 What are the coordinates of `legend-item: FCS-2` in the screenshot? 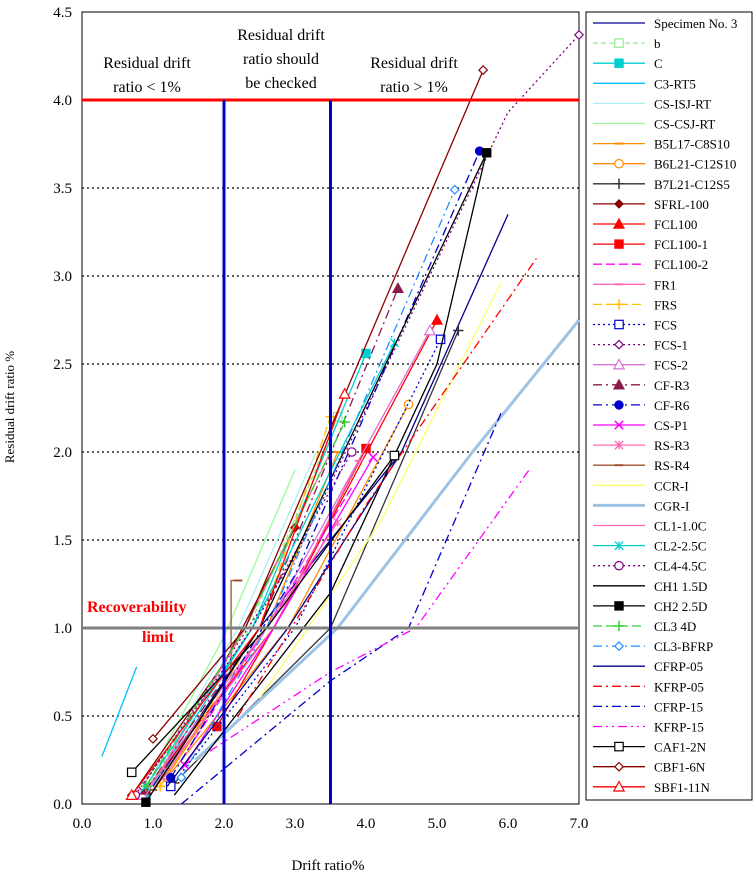 It's located at (640, 365).